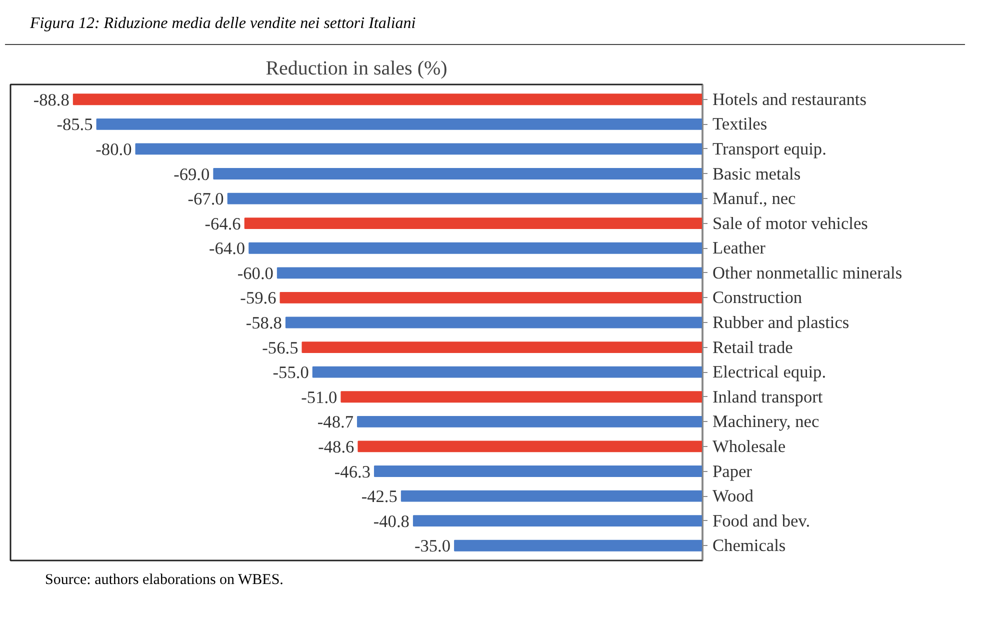  Describe the element at coordinates (280, 348) in the screenshot. I see `data-label: -56.5` at that location.